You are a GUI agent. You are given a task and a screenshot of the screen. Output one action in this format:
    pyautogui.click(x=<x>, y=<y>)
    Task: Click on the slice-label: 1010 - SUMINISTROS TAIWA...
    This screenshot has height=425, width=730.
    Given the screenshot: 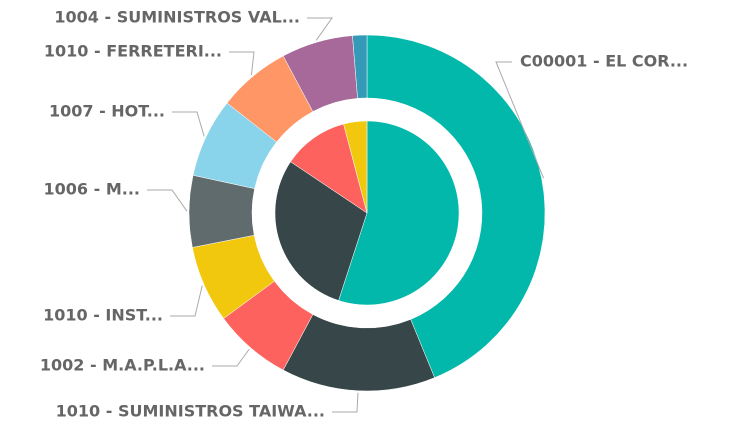 What is the action you would take?
    pyautogui.click(x=190, y=411)
    